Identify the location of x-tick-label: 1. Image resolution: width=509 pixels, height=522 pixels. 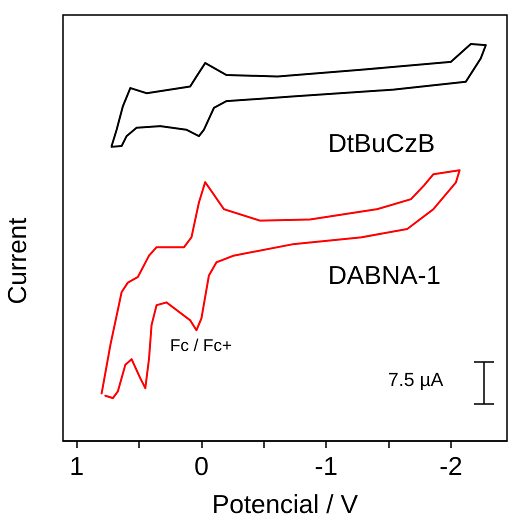
(76, 466).